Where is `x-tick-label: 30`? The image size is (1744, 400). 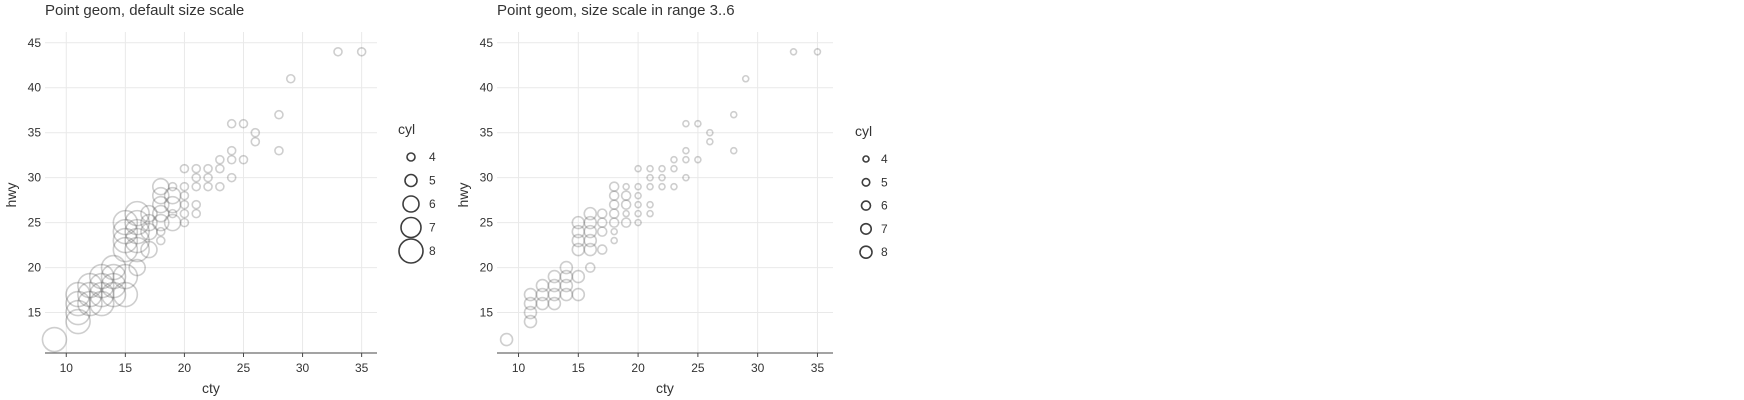
x-tick-label: 30 is located at coordinates (303, 368).